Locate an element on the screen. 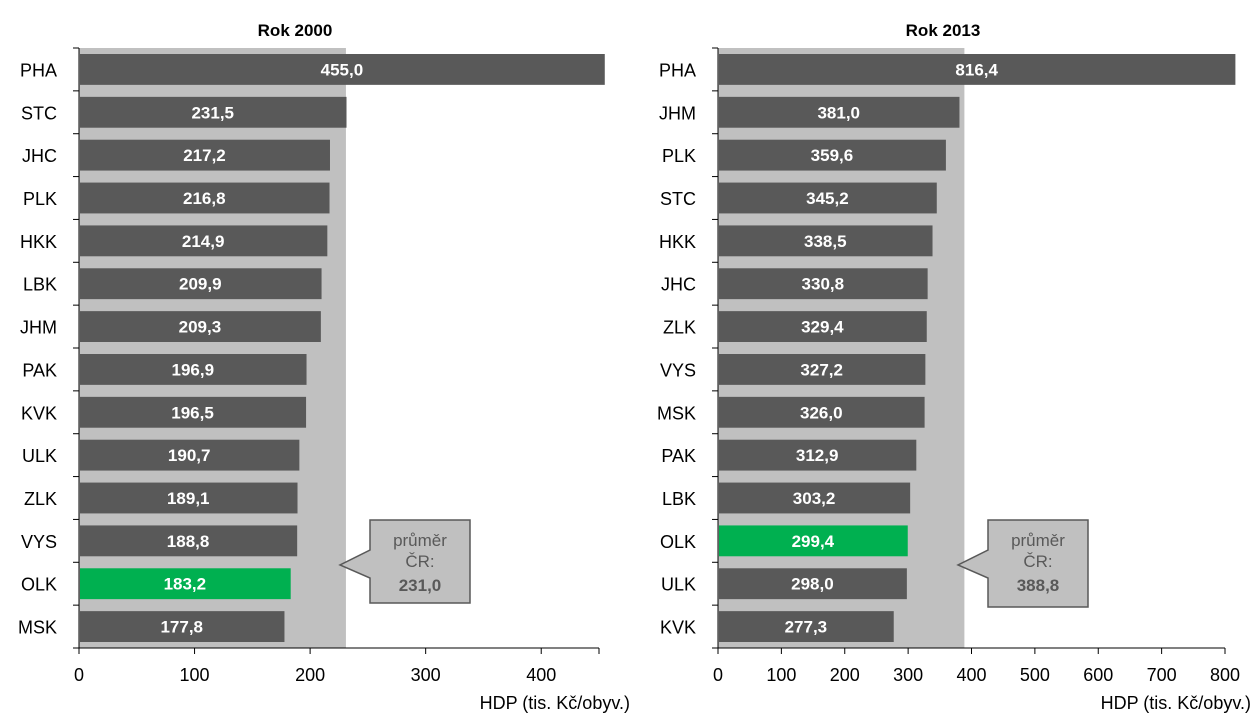 The image size is (1254, 716). data-label: 327,2 is located at coordinates (821, 369).